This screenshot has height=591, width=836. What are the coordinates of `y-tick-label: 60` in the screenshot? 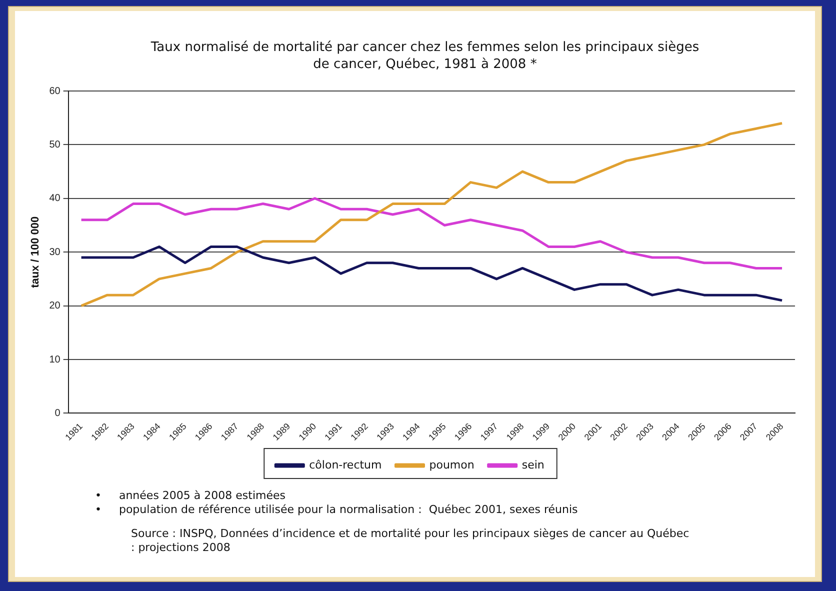 It's located at (55, 91).